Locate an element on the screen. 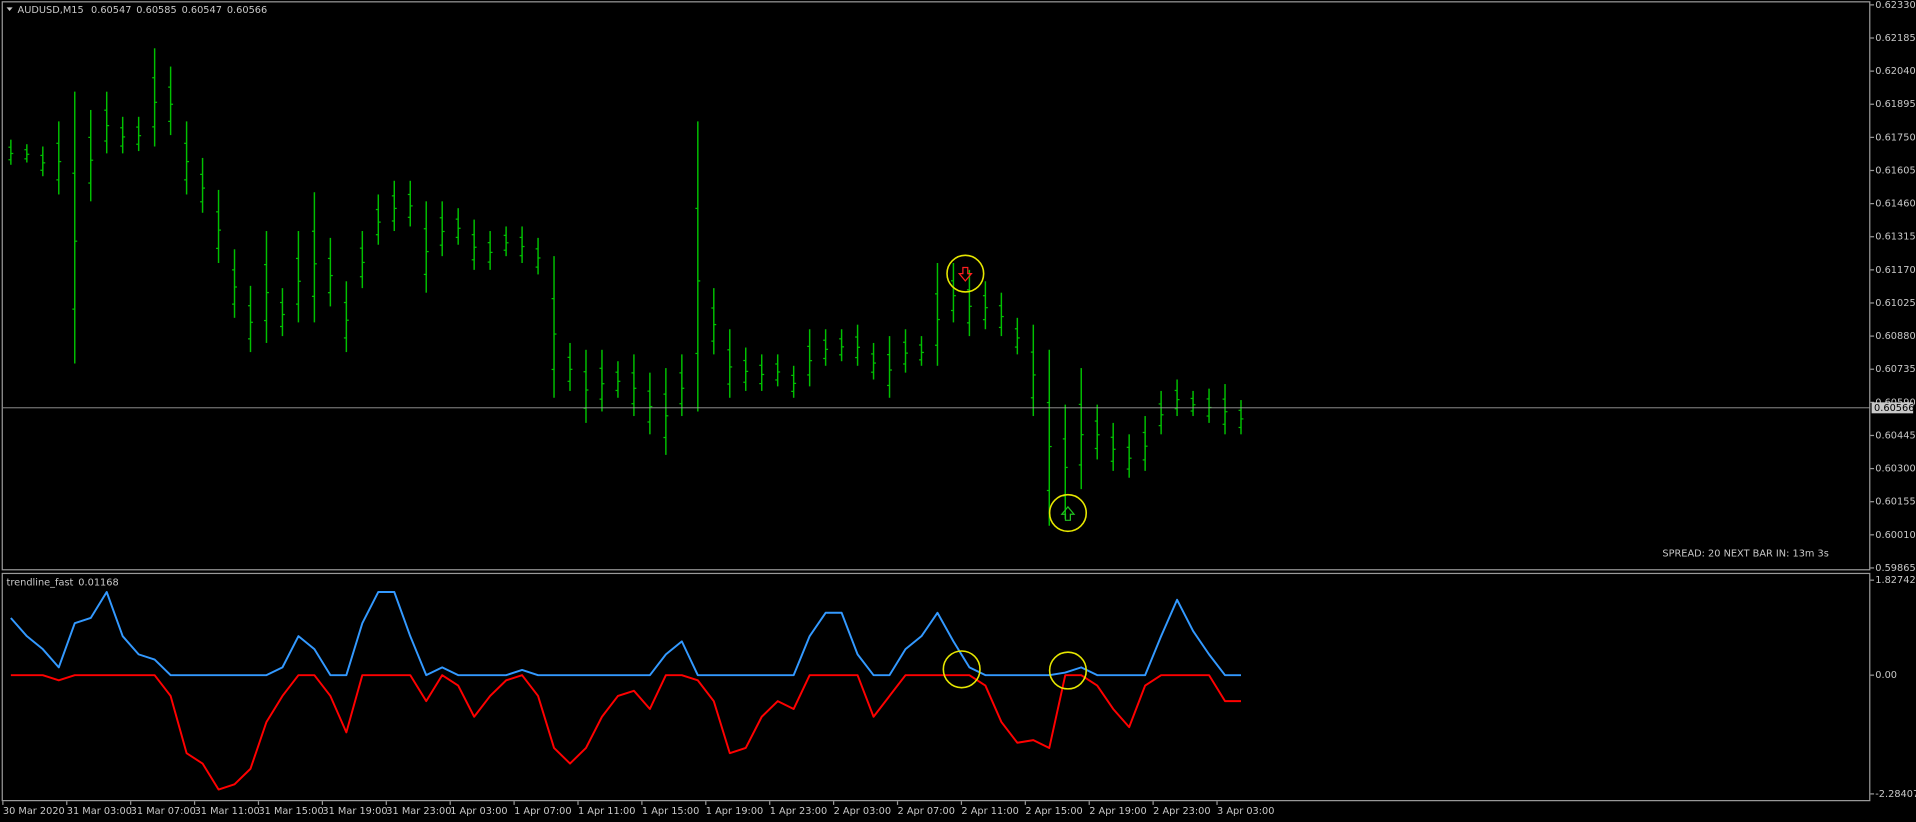 This screenshot has height=822, width=1916. y-tick-label: 0.59865 is located at coordinates (1895, 568).